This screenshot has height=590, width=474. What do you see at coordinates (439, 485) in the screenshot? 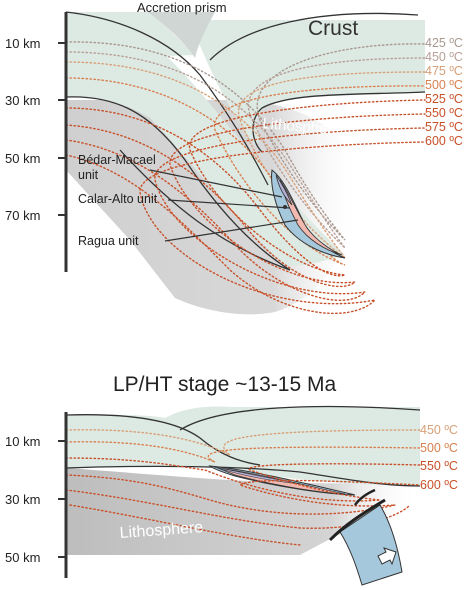
I see `bottom-isotherm-label-600: 600 ºC` at bounding box center [439, 485].